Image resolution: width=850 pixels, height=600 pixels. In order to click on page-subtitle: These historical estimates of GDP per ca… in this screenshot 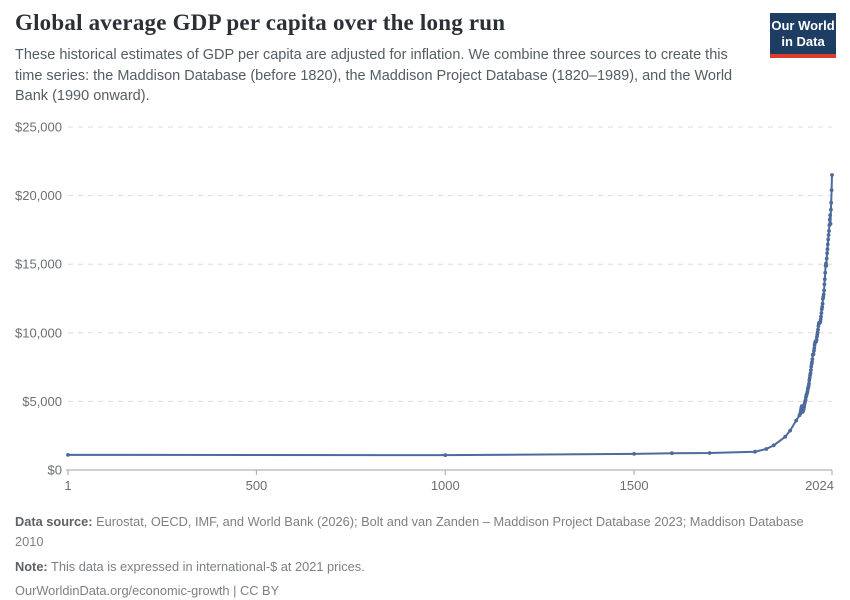, I will do `click(374, 76)`.